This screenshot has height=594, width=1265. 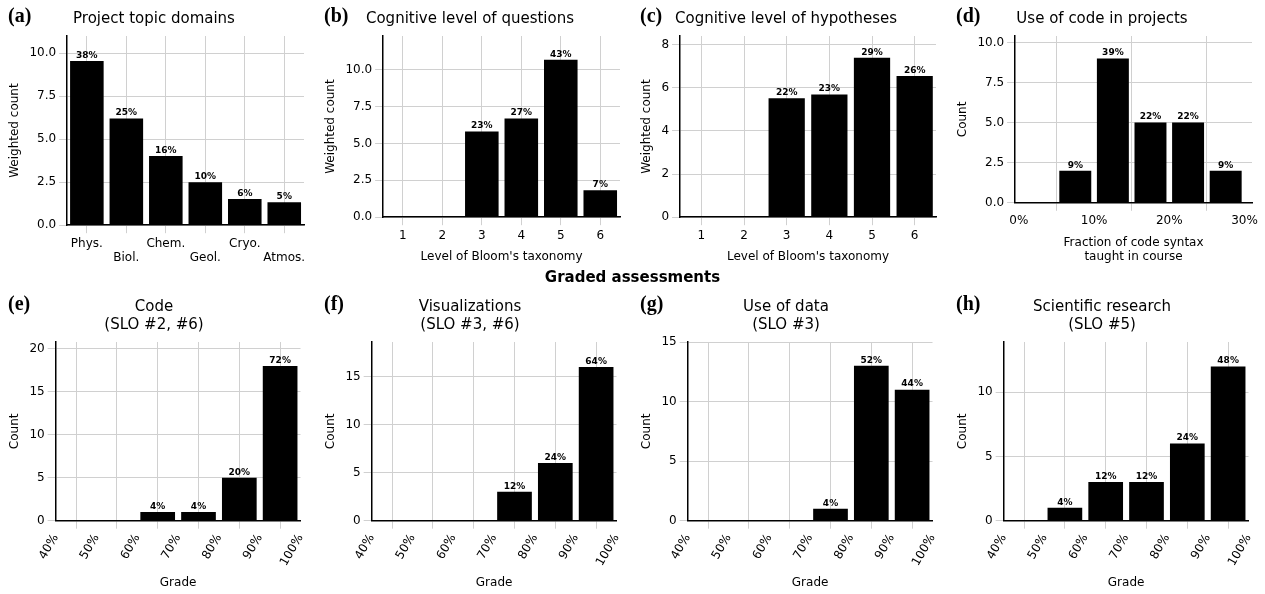 I want to click on annotation: 16%, so click(x=166, y=149).